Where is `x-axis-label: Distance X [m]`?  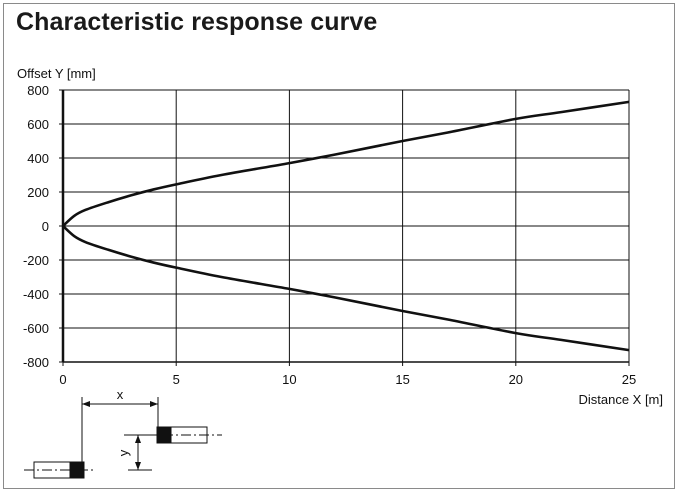
x-axis-label: Distance X [m] is located at coordinates (620, 399).